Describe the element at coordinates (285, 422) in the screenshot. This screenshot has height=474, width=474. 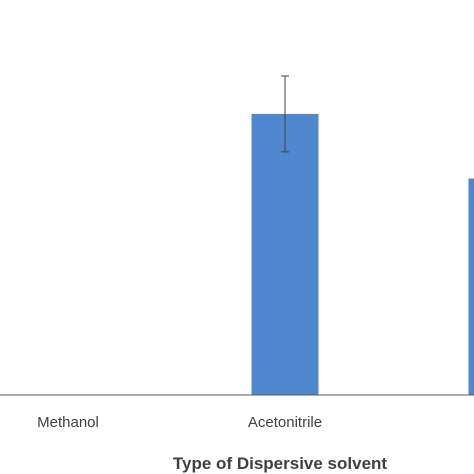
I see `x-tick-label-acetonitrile: Acetonitrile` at that location.